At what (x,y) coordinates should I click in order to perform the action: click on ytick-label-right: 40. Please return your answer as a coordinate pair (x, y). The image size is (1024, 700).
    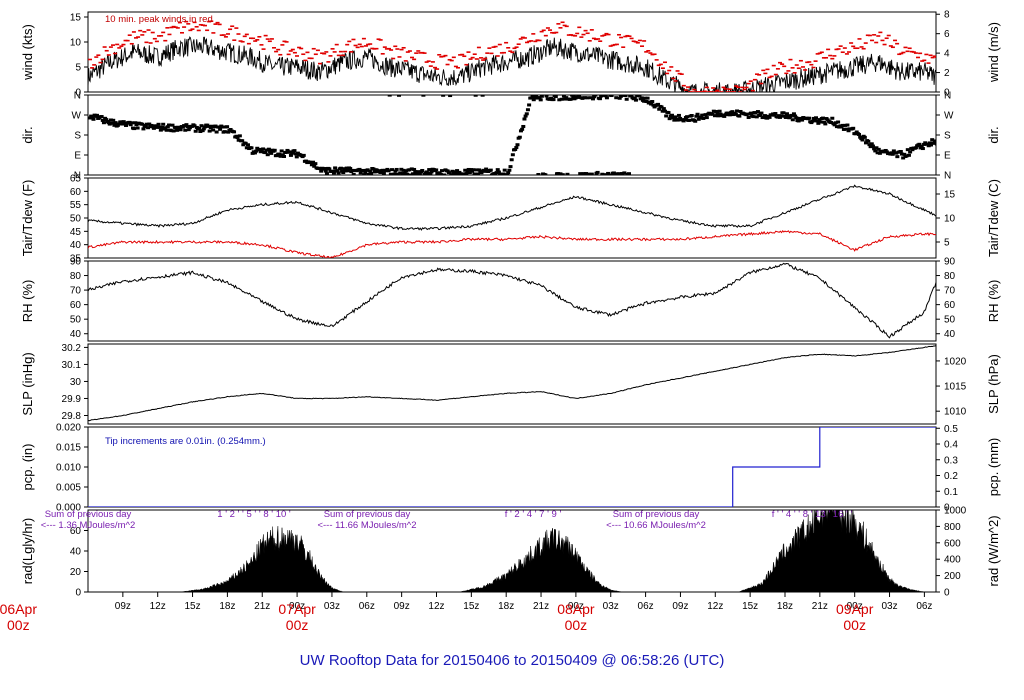
    Looking at the image, I should click on (950, 334).